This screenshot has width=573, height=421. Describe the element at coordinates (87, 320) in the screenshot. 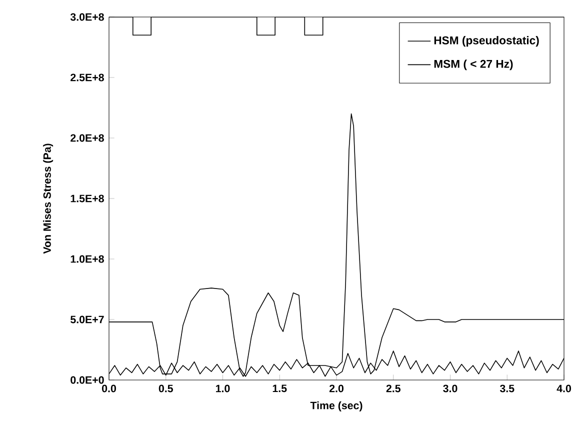

I see `y-tick-label: 5.0E+7` at that location.